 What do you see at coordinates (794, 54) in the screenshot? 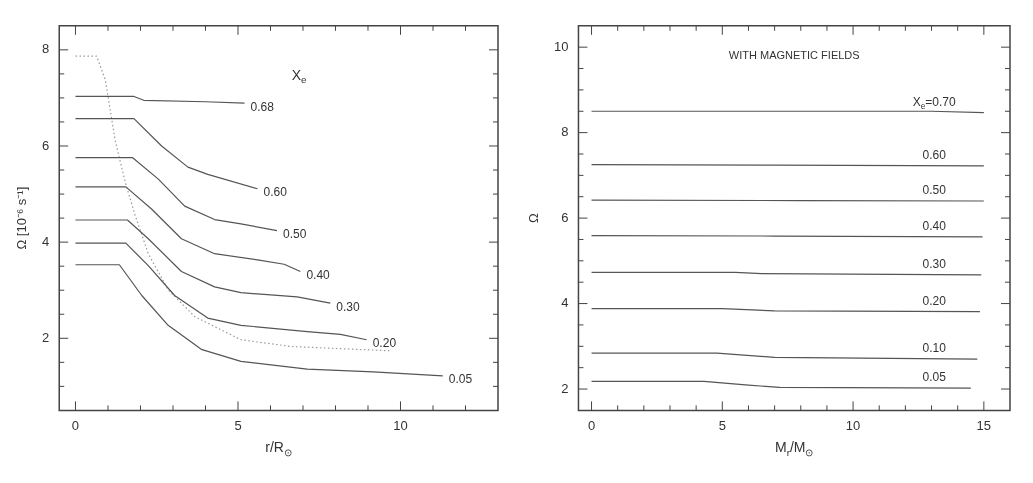
I see `annotation: WITH MAGNETIC FIELDS` at bounding box center [794, 54].